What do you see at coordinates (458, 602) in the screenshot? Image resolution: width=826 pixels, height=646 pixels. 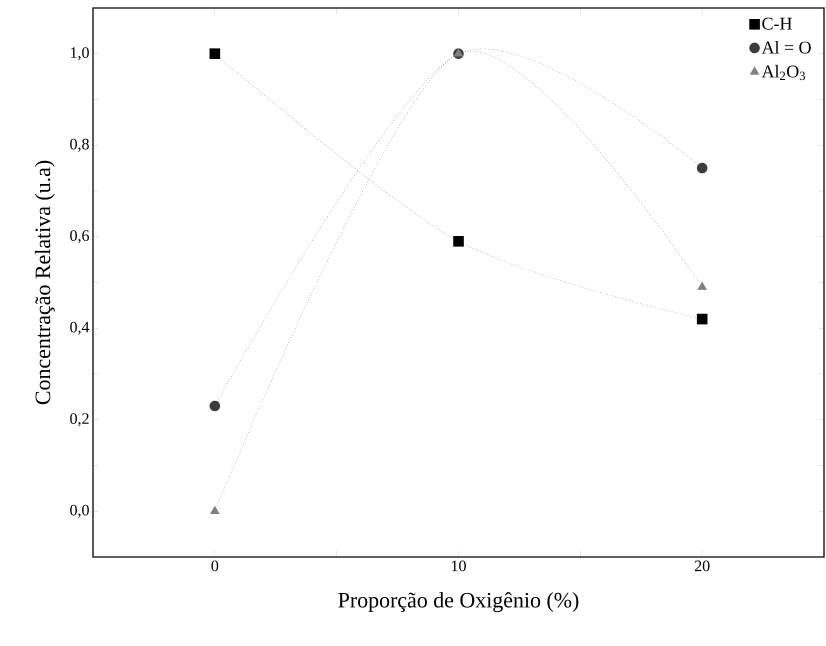 I see `x-axis-title: Proporção de Oxigênio (%)` at bounding box center [458, 602].